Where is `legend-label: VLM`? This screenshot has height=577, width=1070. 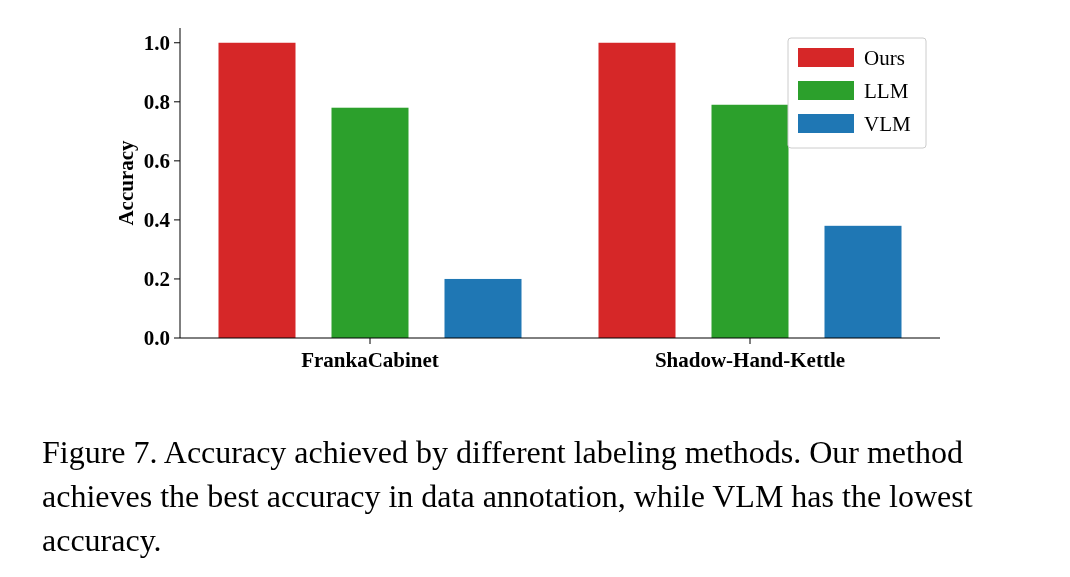 legend-label: VLM is located at coordinates (887, 124).